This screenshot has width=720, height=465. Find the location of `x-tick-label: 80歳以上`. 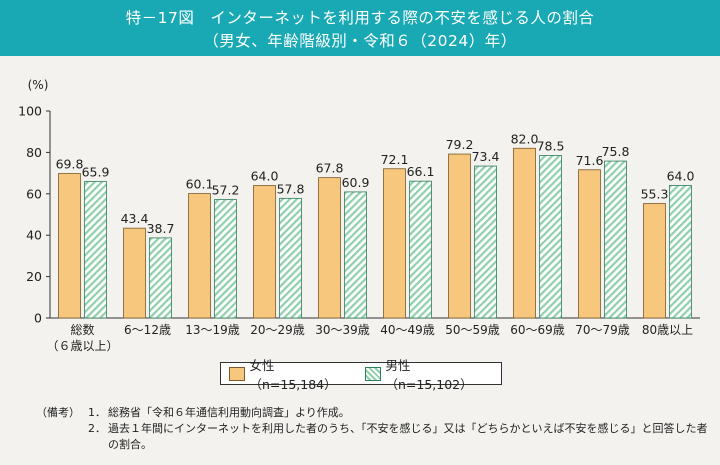

x-tick-label: 80歳以上 is located at coordinates (667, 330).